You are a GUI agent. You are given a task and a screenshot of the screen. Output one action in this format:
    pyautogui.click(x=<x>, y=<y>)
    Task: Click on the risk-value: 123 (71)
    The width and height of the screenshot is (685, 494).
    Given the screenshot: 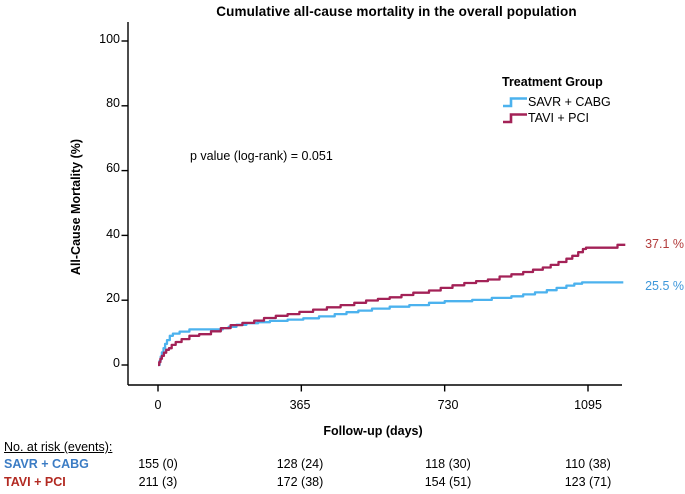 What is the action you would take?
    pyautogui.click(x=588, y=482)
    